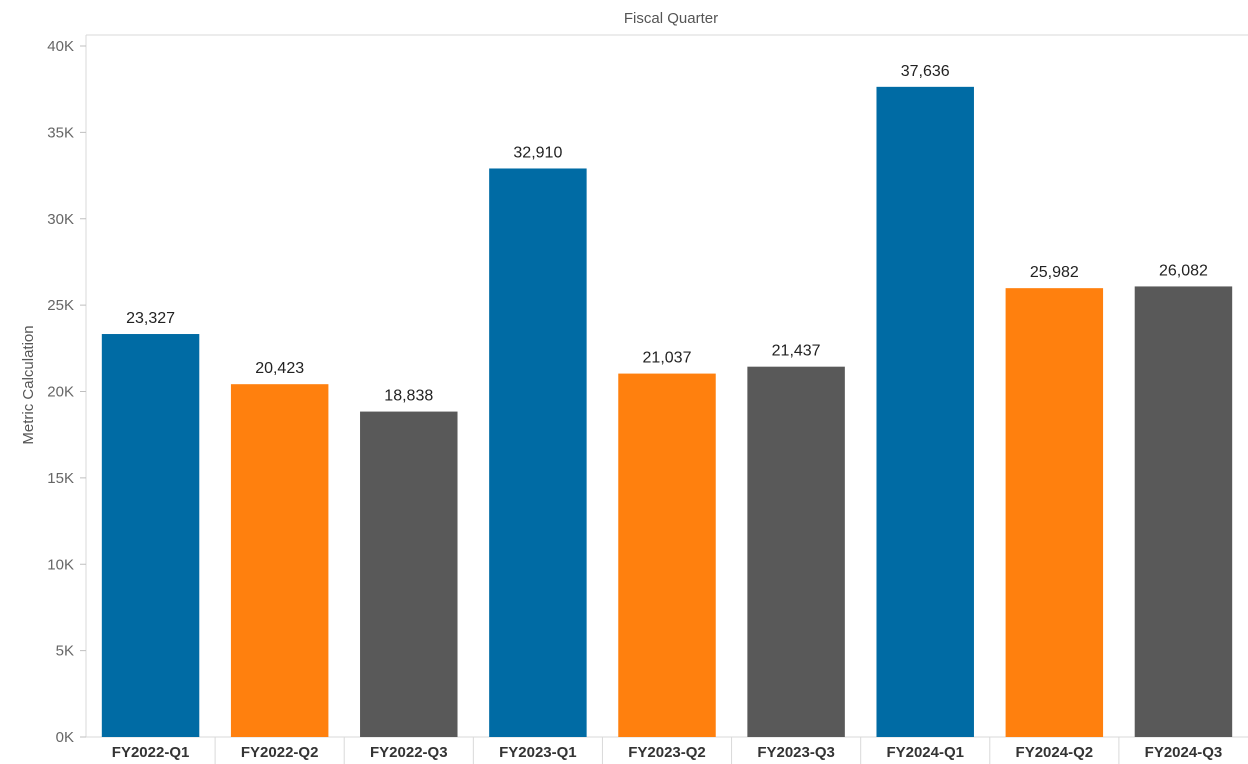  Describe the element at coordinates (1183, 270) in the screenshot. I see `bar-value-label: 26,082` at that location.